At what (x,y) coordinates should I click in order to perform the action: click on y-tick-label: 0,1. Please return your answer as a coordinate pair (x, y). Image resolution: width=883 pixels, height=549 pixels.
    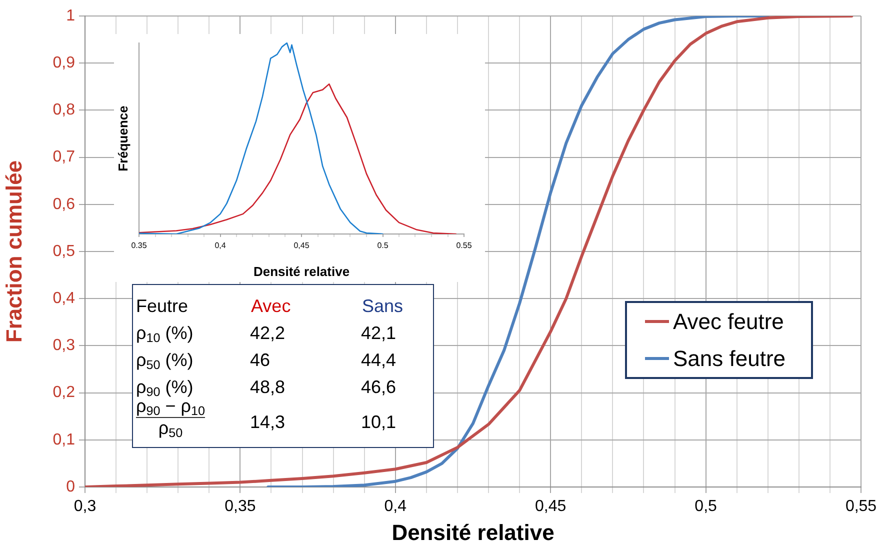
    Looking at the image, I should click on (64, 439).